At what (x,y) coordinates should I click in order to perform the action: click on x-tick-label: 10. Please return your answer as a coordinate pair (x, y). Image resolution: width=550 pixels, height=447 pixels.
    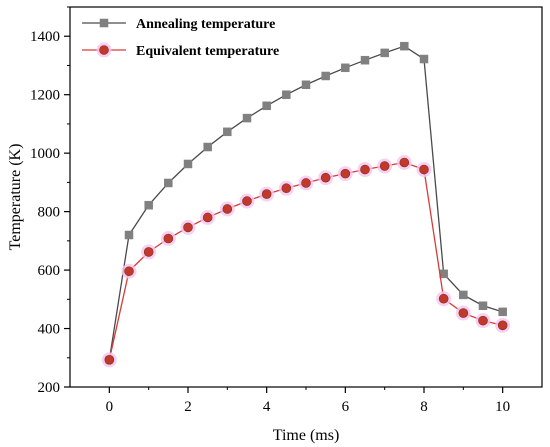
    Looking at the image, I should click on (502, 407).